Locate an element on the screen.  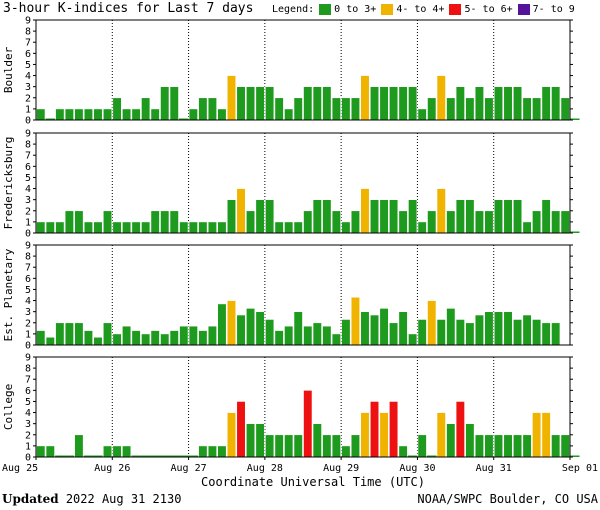
y-tick-label: 7 is located at coordinates (28, 380).